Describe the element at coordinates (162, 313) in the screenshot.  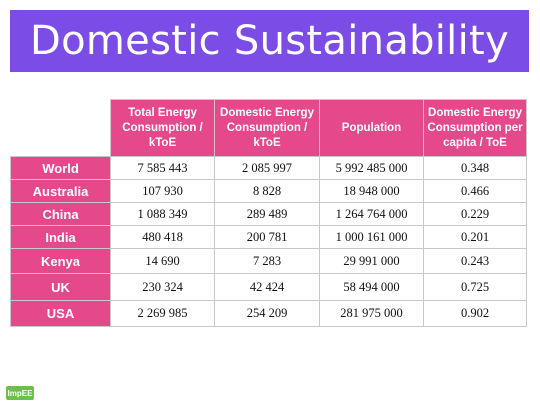
I see `table-cell: 2 269 985` at that location.